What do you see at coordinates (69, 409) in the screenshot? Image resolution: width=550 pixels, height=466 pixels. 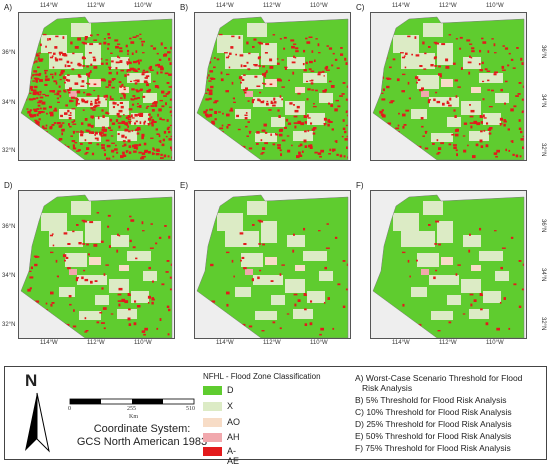 I see `scale-tick-label: 0` at bounding box center [69, 409].